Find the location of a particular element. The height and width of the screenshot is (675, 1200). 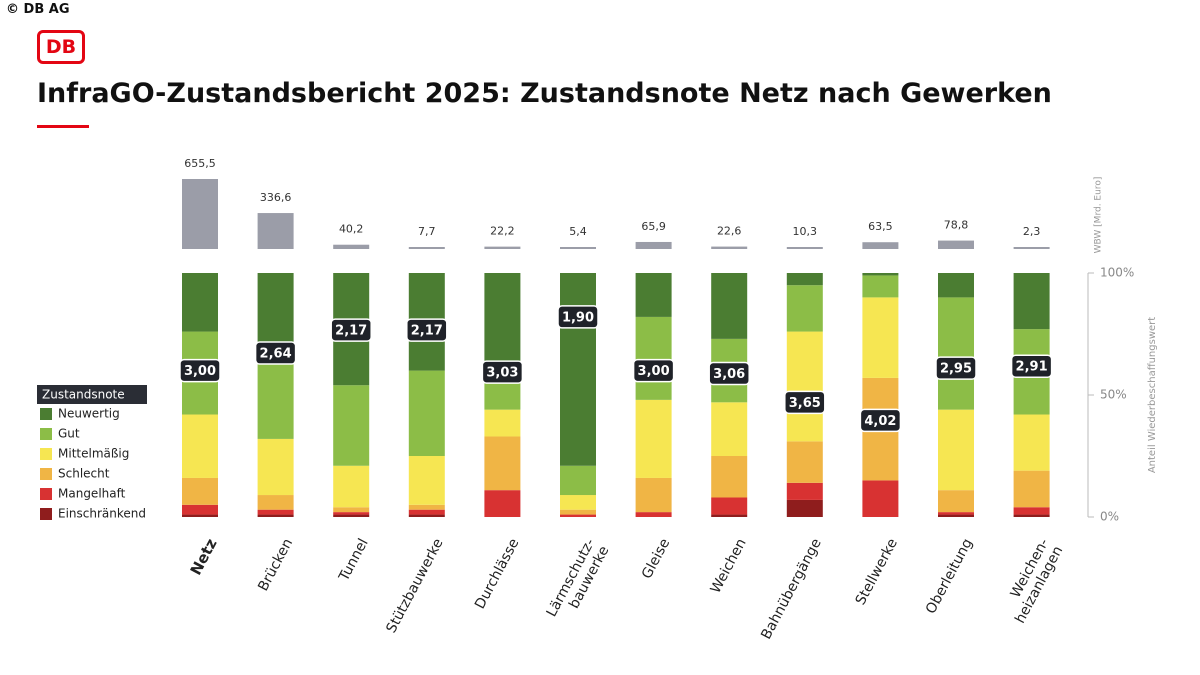

grade-label: 2,17 is located at coordinates (351, 331).